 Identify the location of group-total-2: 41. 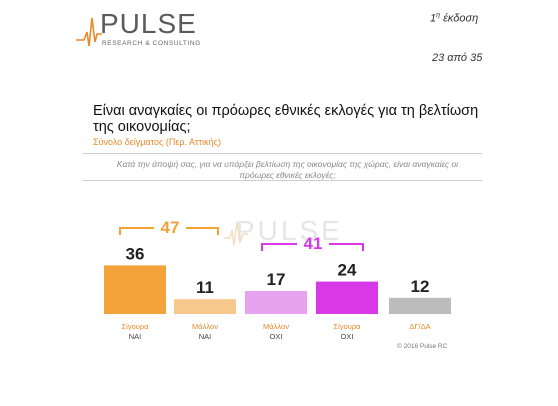
(313, 243).